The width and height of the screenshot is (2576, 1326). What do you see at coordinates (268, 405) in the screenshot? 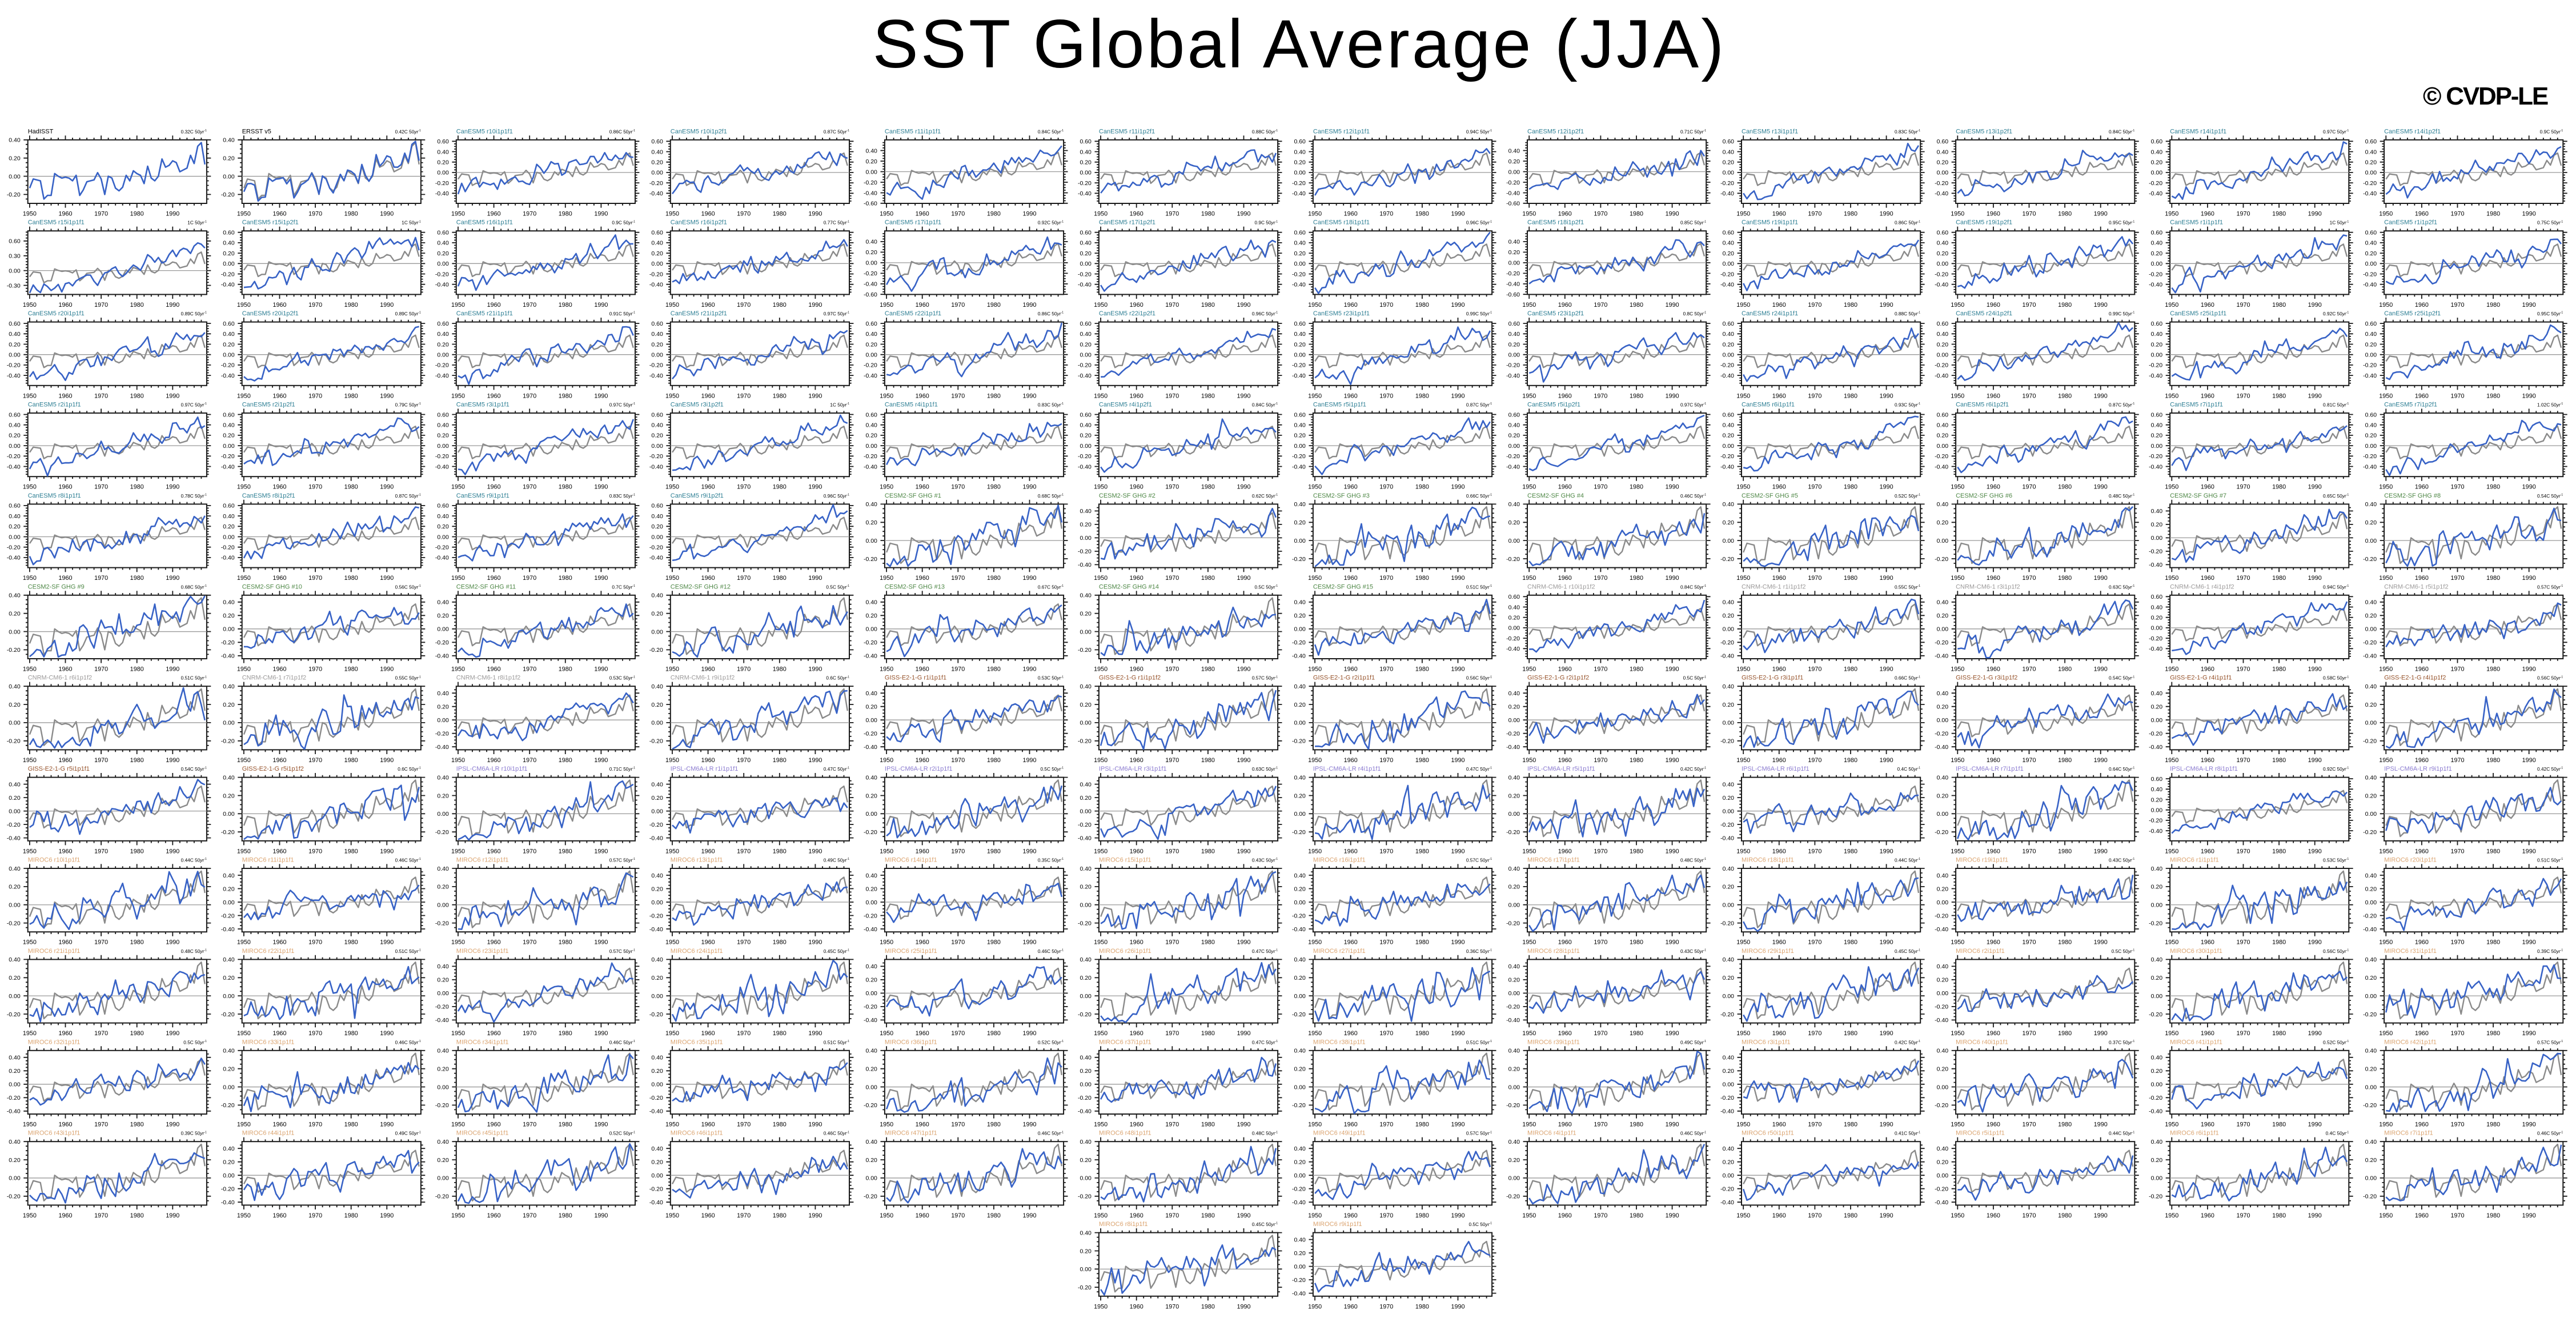
I see `svg-text: CanESM5 r2i1p2f1` at bounding box center [268, 405].